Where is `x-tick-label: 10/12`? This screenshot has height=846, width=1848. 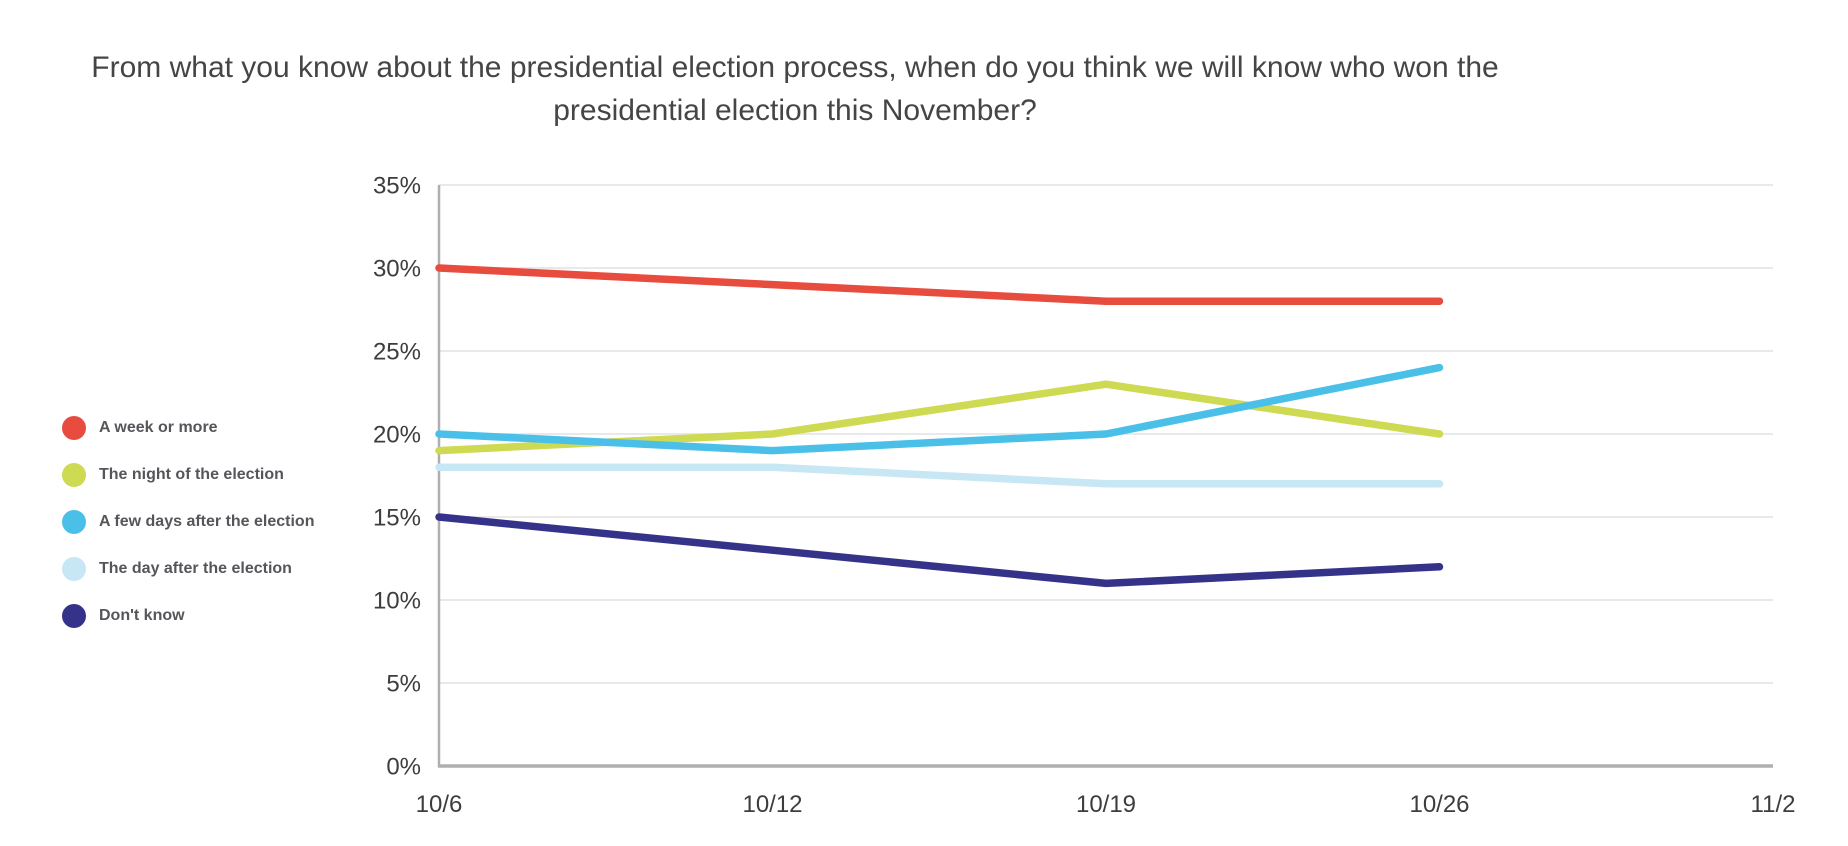
x-tick-label: 10/12 is located at coordinates (772, 804).